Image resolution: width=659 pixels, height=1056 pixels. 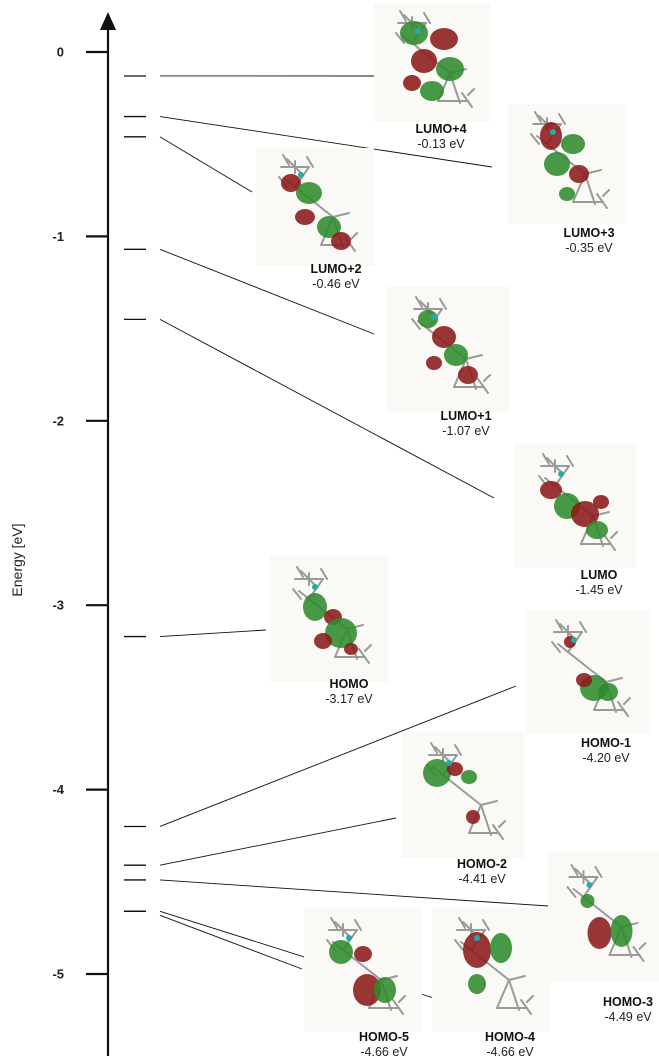 I want to click on orbital-energy: -4.66 eV, so click(x=510, y=1050).